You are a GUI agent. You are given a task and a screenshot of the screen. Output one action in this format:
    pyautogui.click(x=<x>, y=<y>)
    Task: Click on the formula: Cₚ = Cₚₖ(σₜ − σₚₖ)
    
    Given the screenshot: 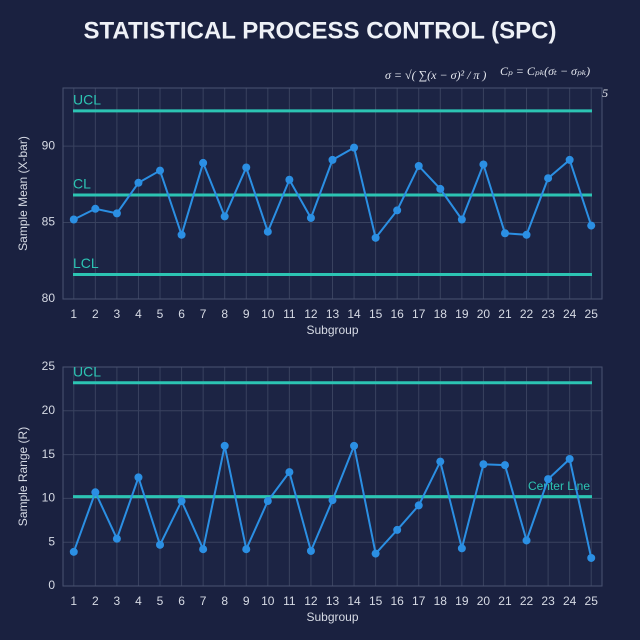 What is the action you would take?
    pyautogui.click(x=545, y=71)
    